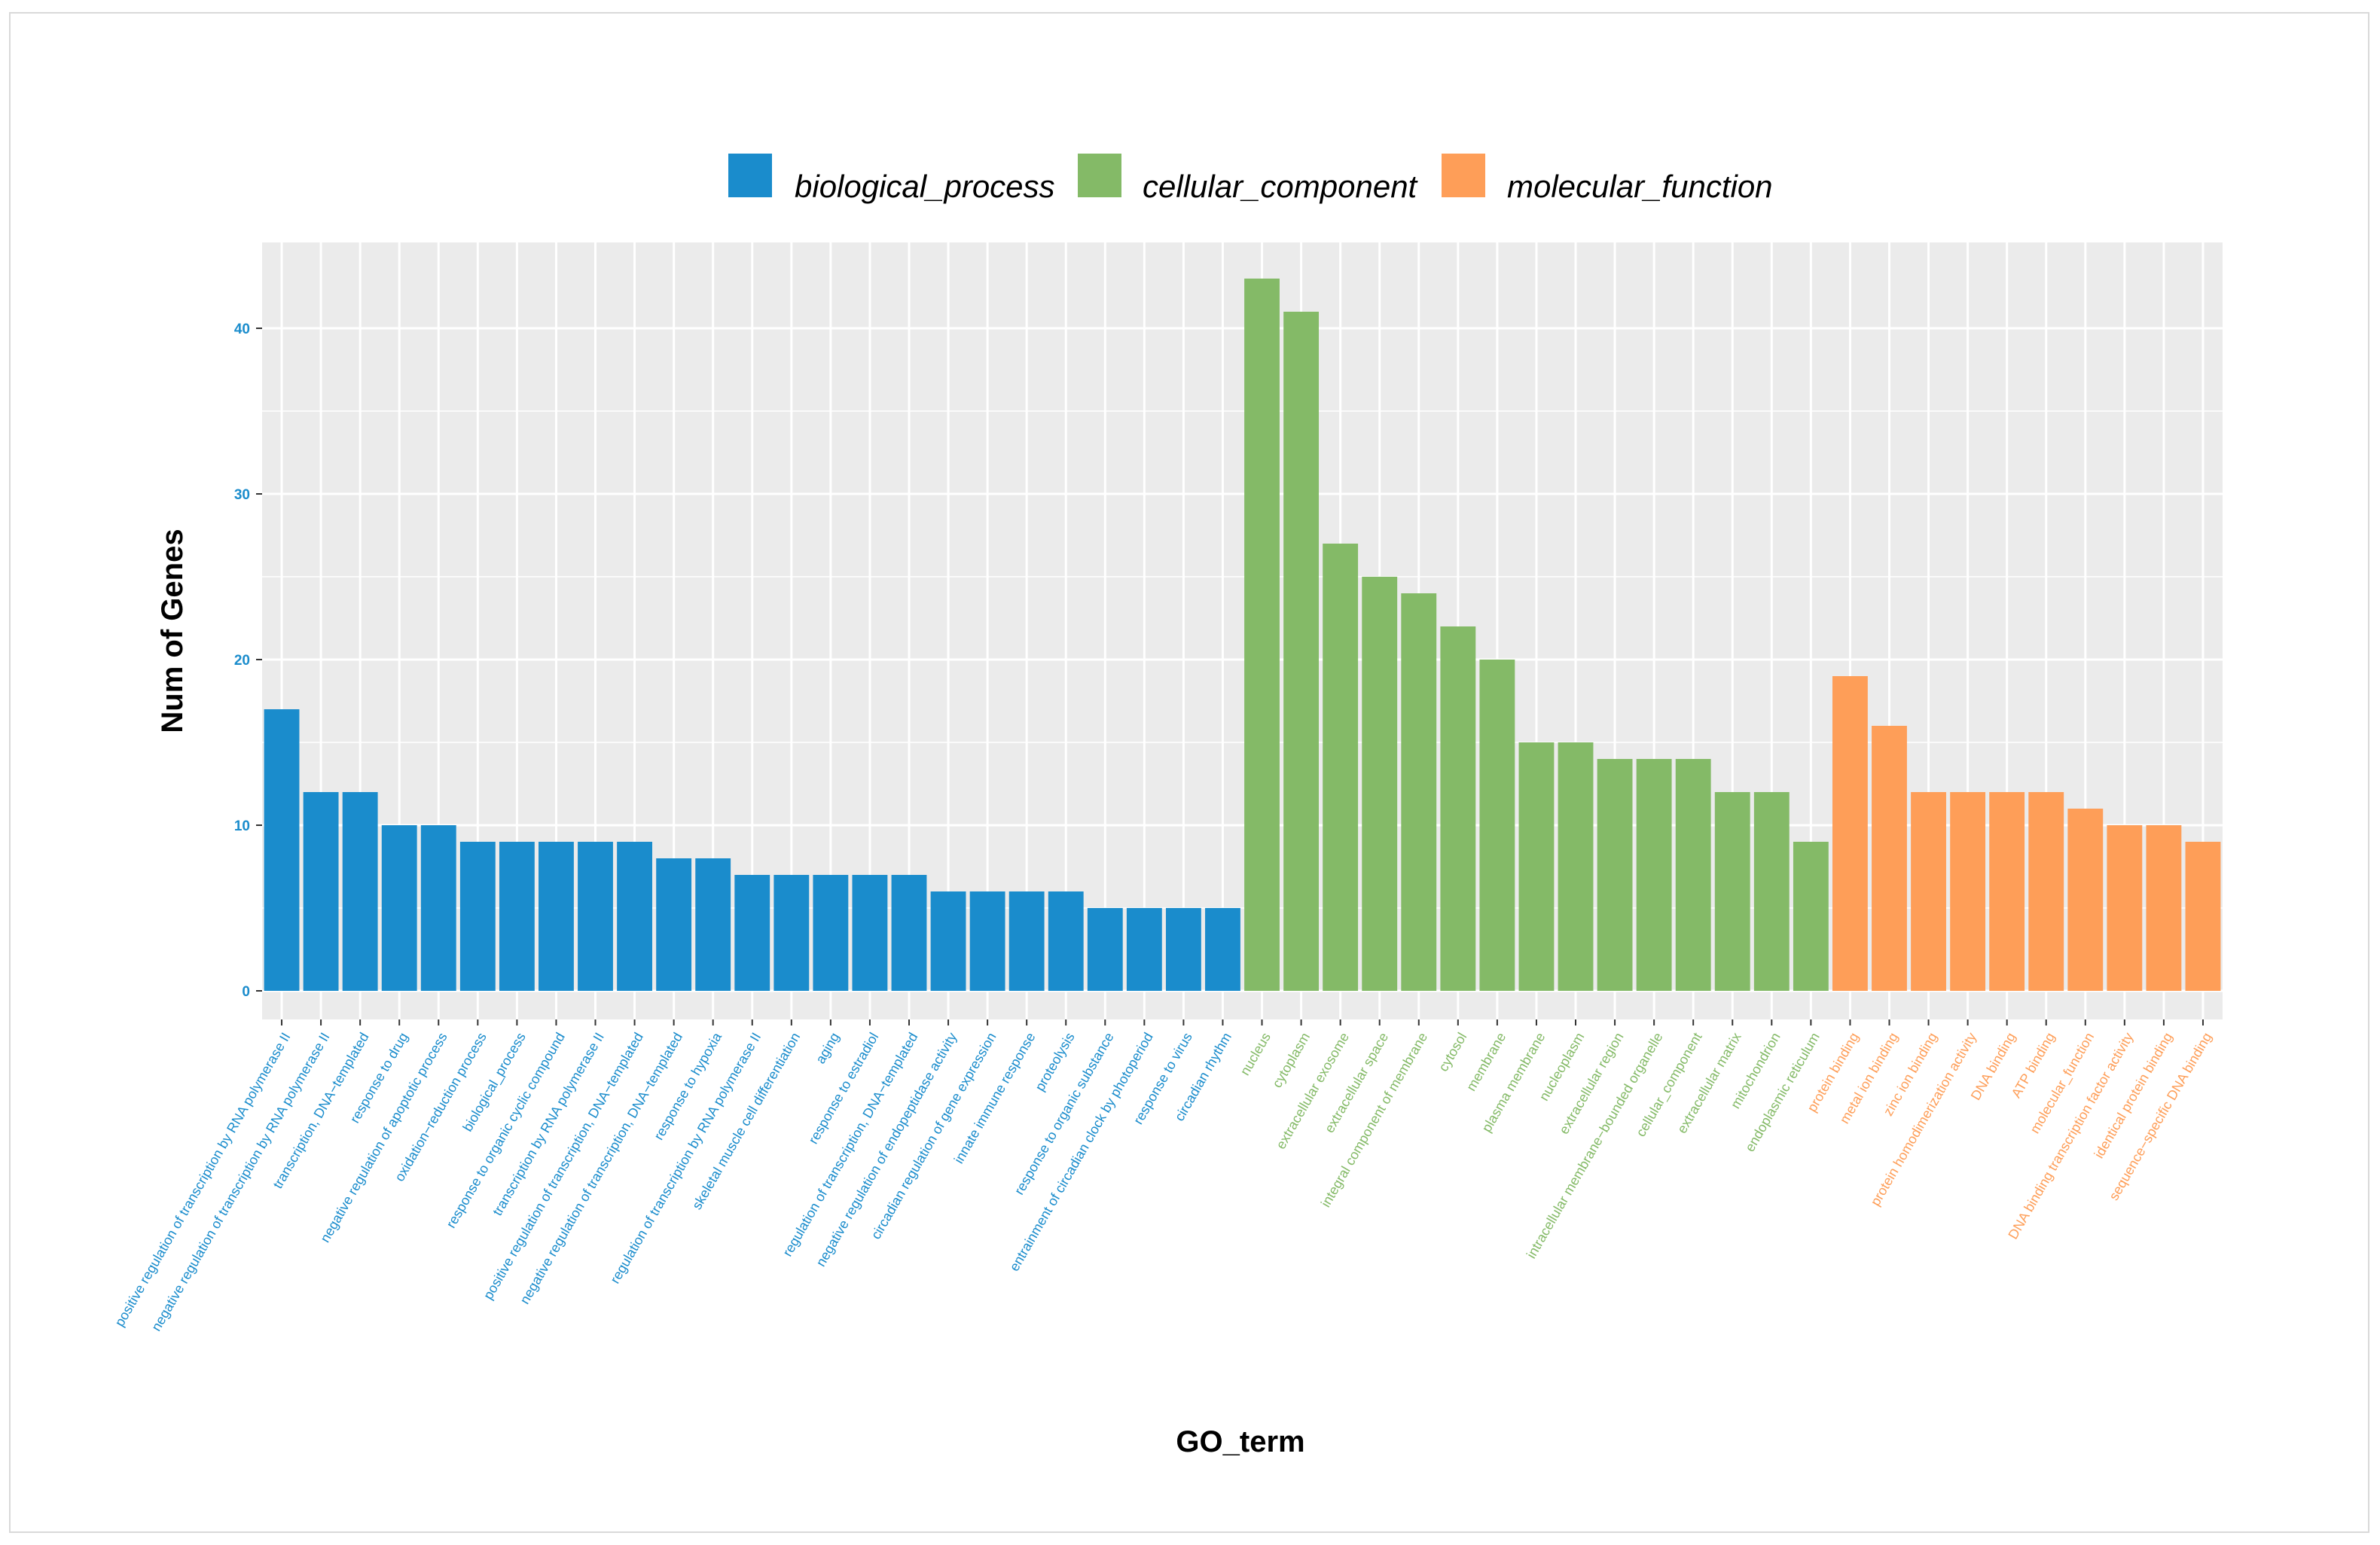 Image resolution: width=2380 pixels, height=1545 pixels. Describe the element at coordinates (1240, 1441) in the screenshot. I see `x-axis-title: GO_term` at that location.